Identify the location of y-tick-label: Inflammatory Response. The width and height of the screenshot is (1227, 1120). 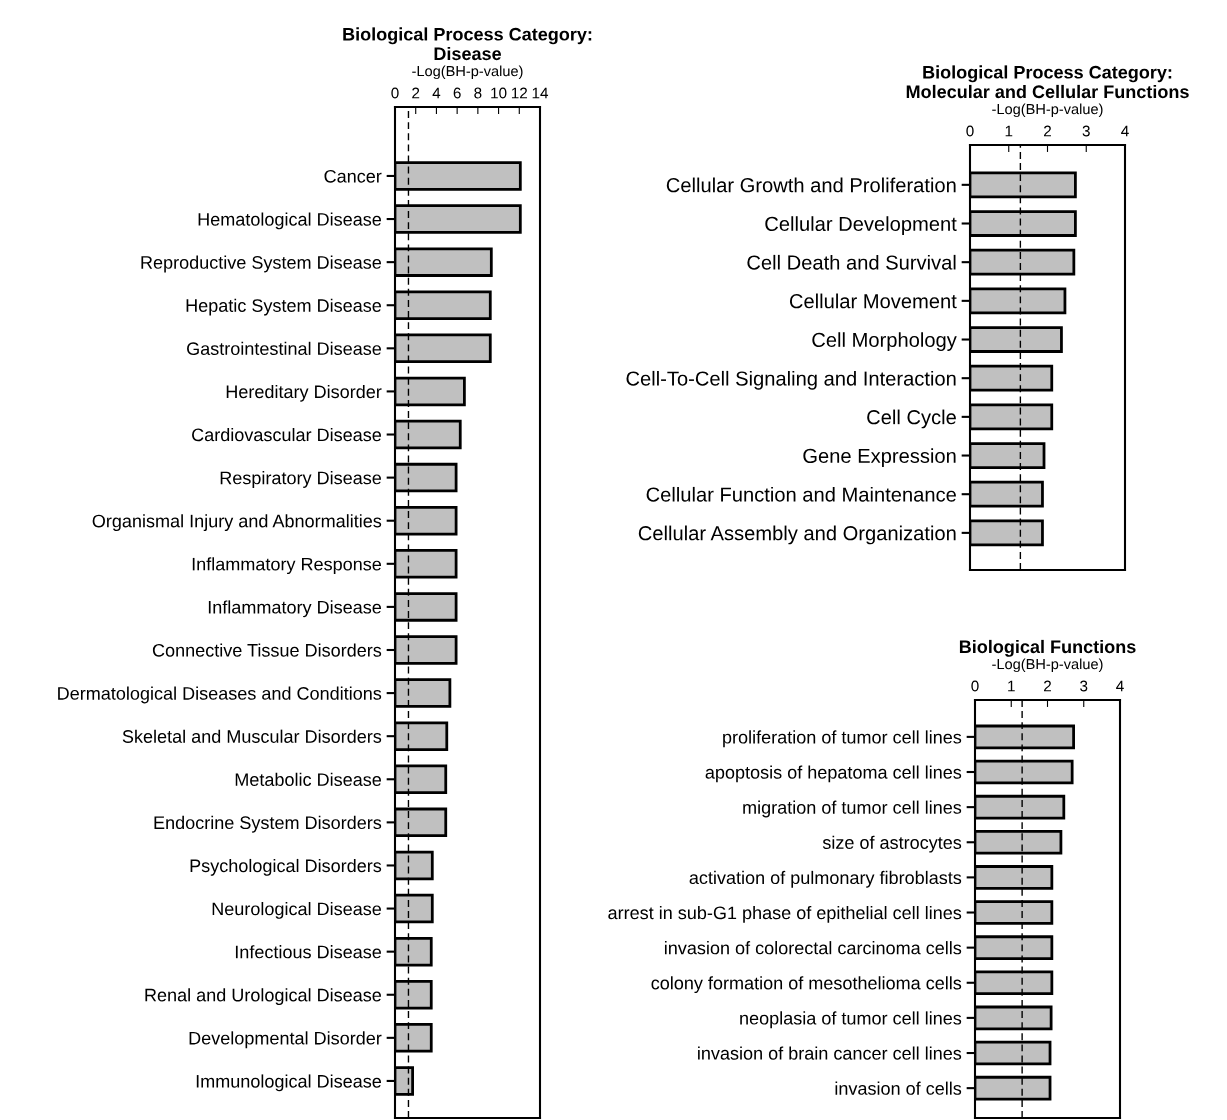
(287, 566).